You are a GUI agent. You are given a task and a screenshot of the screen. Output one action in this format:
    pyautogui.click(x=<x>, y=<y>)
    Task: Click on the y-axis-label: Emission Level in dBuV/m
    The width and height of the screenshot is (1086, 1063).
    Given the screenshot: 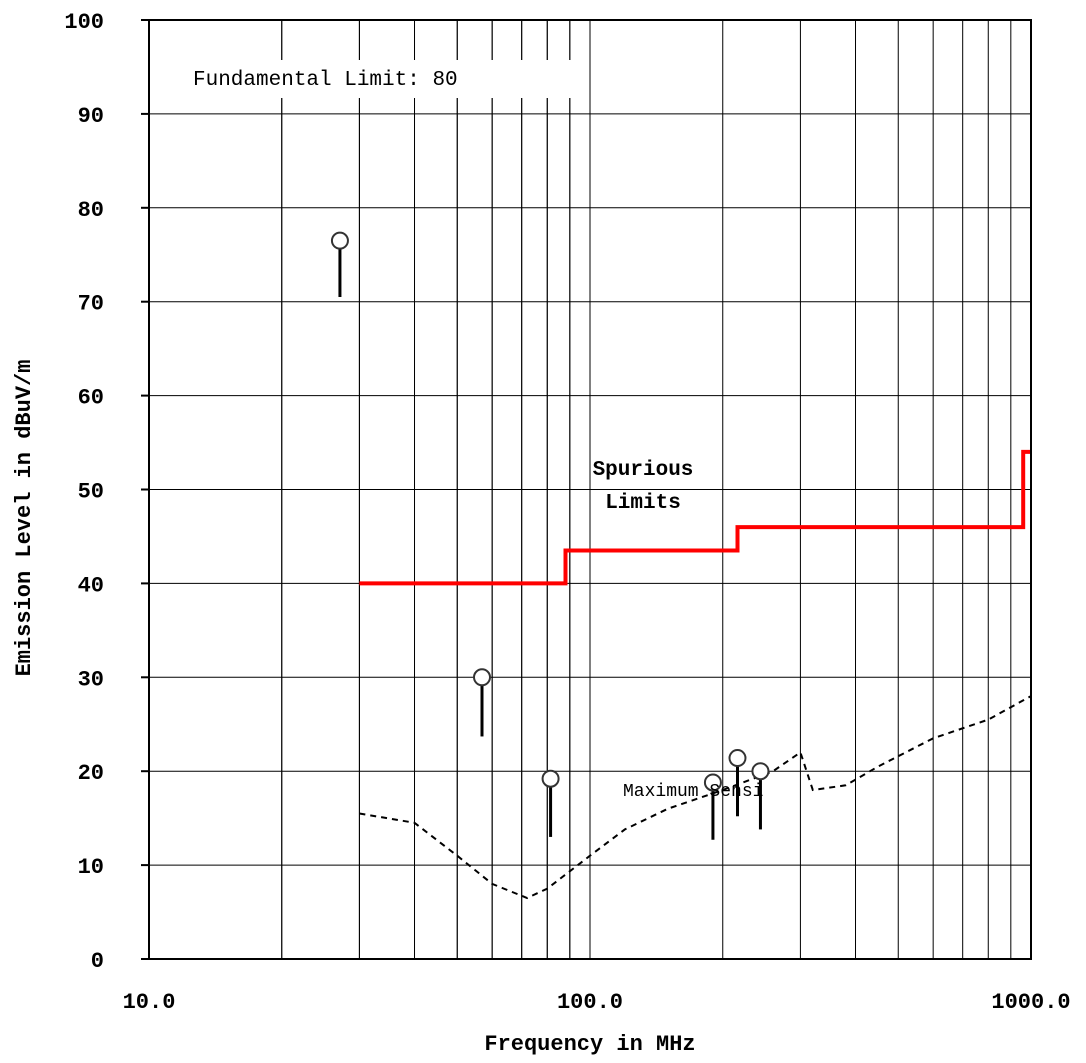 What is the action you would take?
    pyautogui.click(x=24, y=518)
    